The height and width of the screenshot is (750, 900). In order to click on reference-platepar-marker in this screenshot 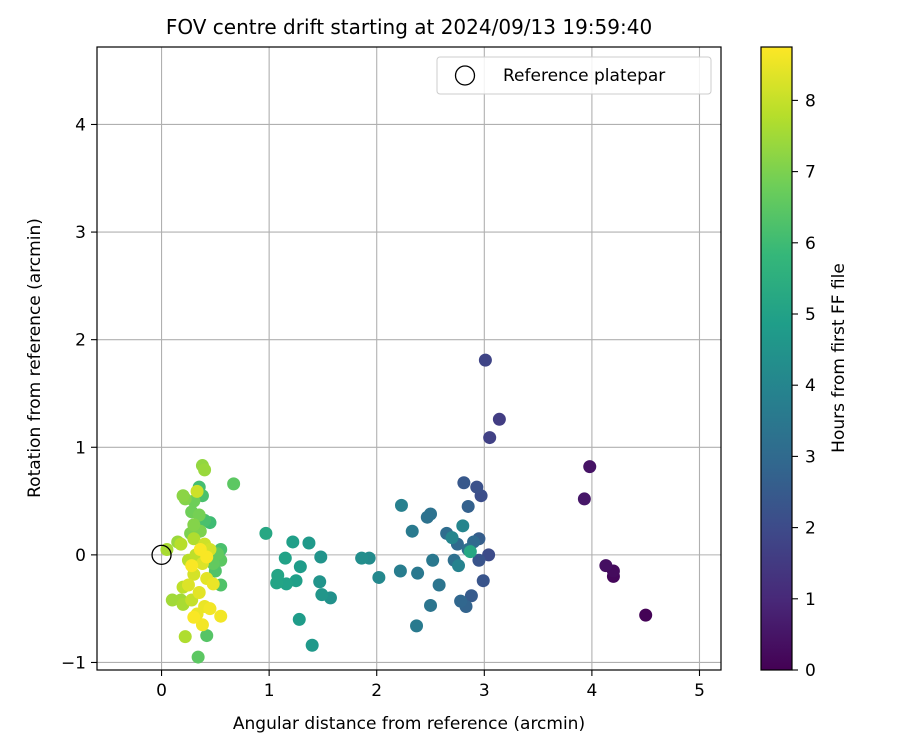, I will do `click(161, 555)`.